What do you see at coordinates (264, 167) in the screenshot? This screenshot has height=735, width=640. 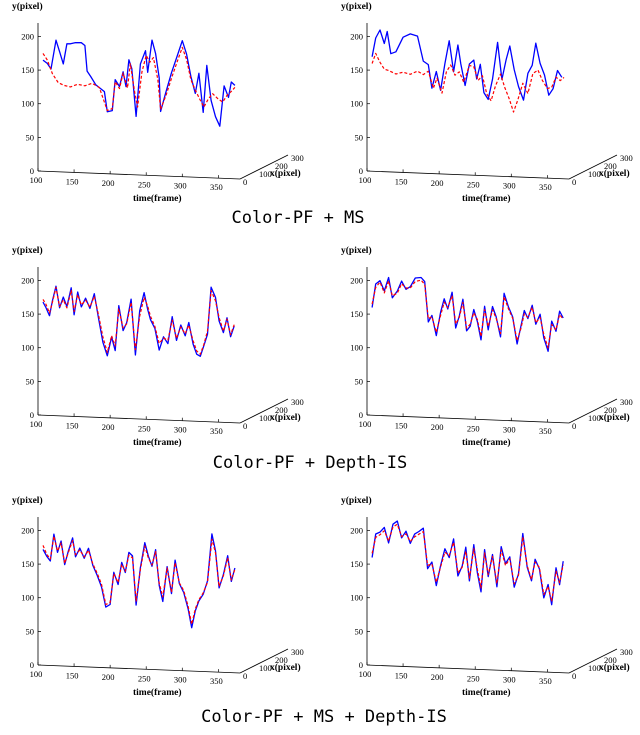 I see `depth-axis-line-r1c1` at bounding box center [264, 167].